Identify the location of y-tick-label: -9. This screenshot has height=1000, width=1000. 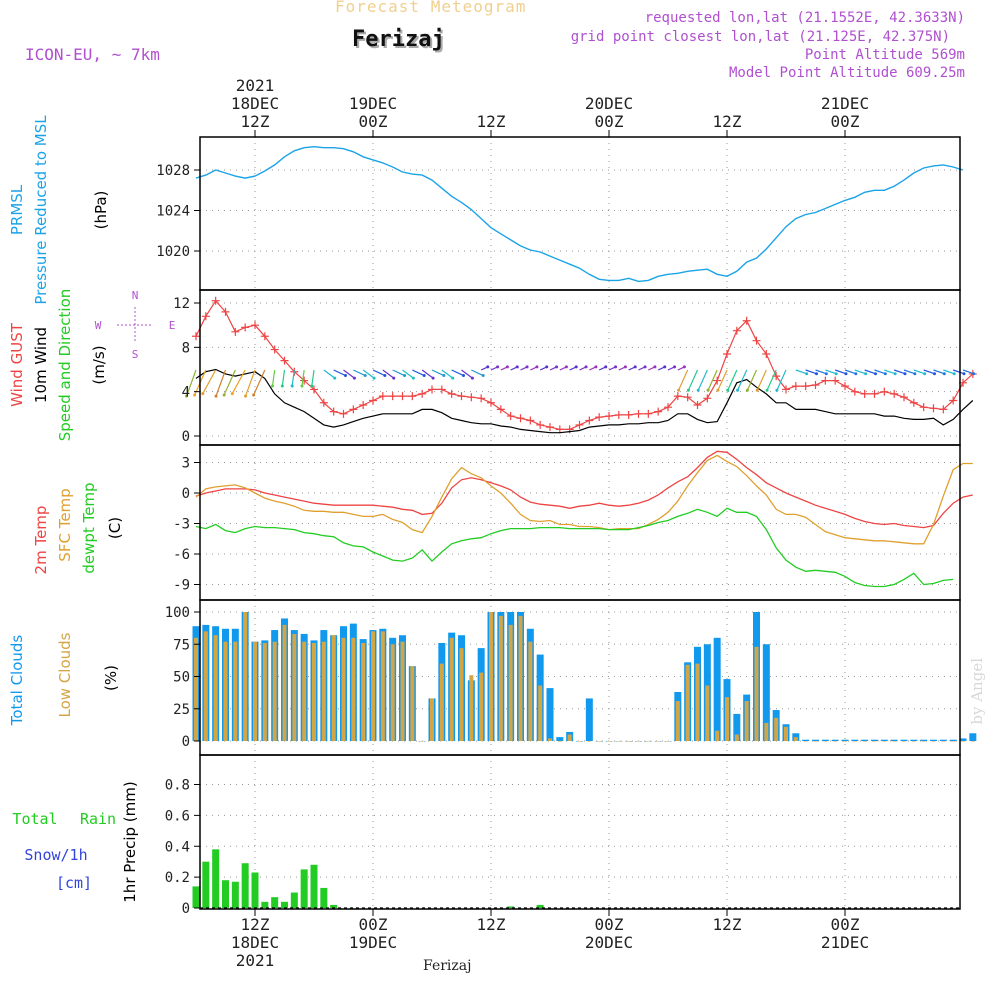
(181, 586).